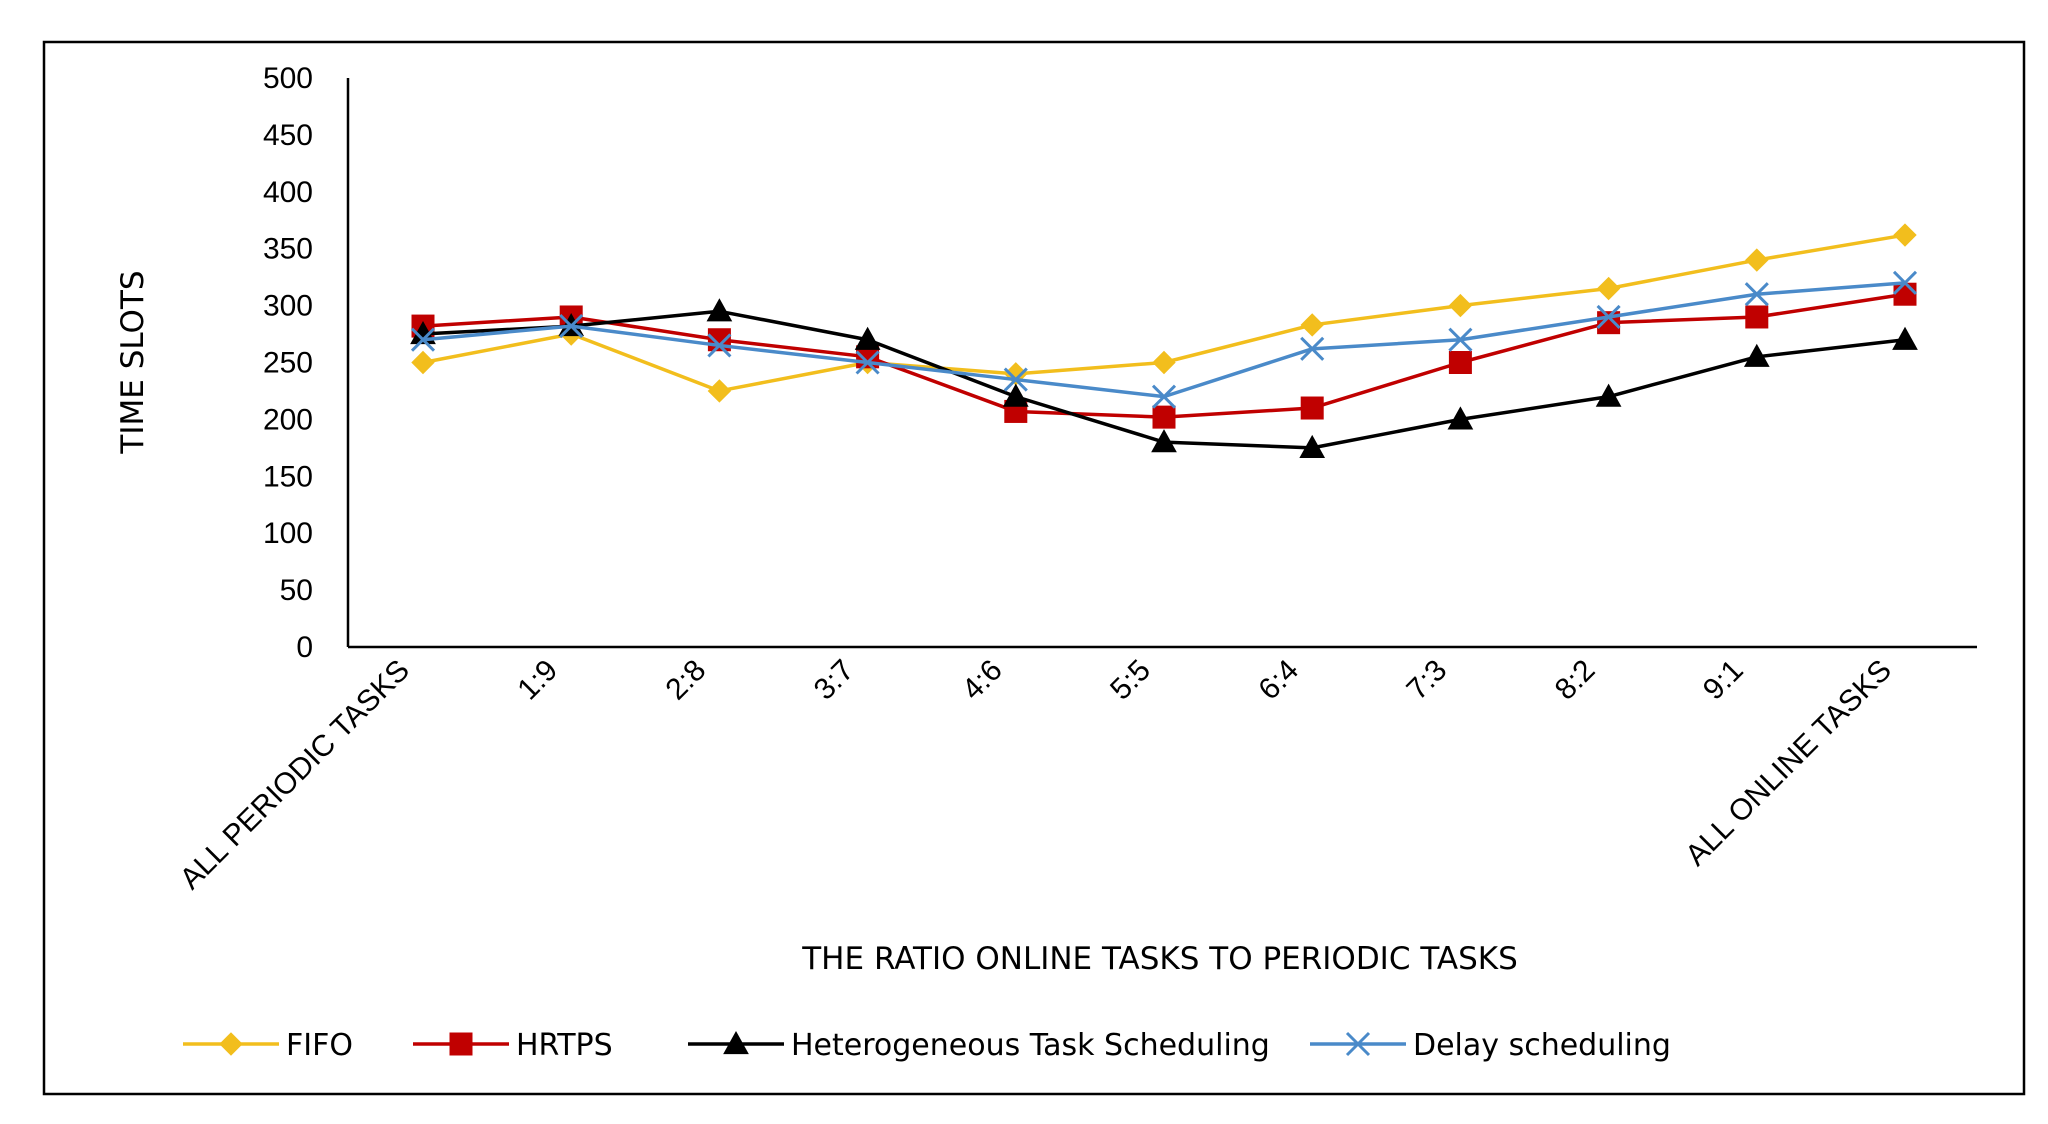 The height and width of the screenshot is (1124, 2048). What do you see at coordinates (288, 135) in the screenshot?
I see `y-tick-label: 450` at bounding box center [288, 135].